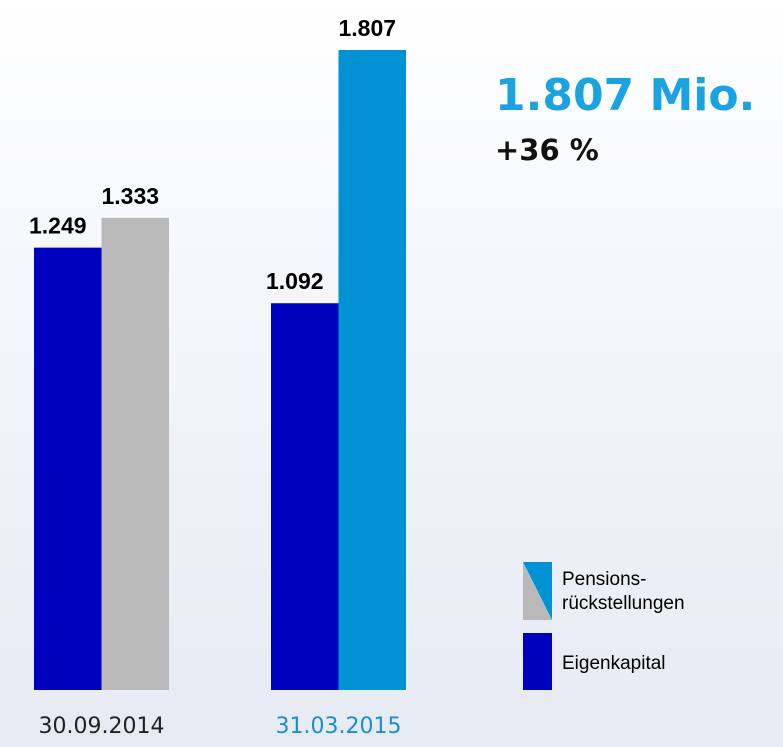 The width and height of the screenshot is (783, 747). What do you see at coordinates (102, 726) in the screenshot?
I see `x-tick-label: 30.09.2014` at bounding box center [102, 726].